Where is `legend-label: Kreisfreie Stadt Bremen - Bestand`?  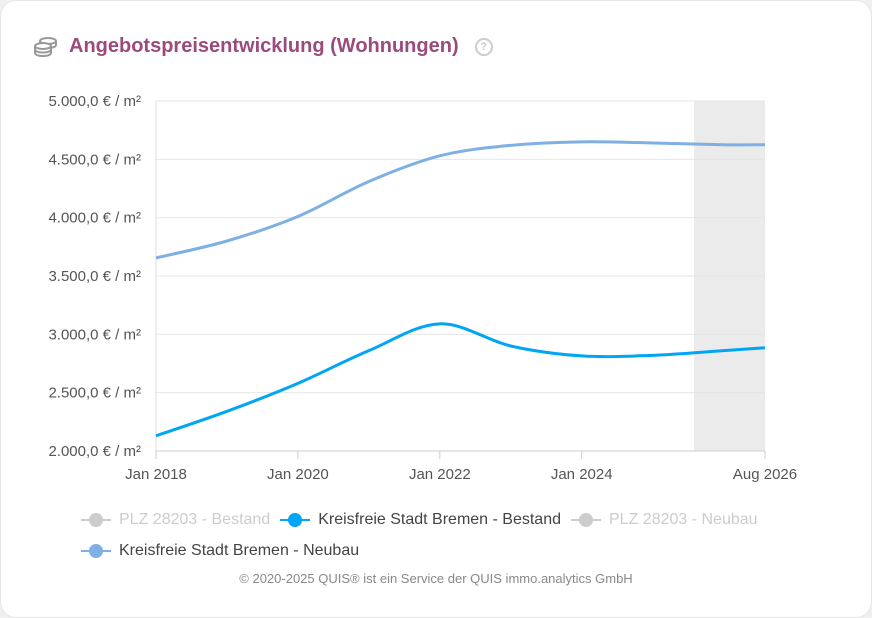
legend-label: Kreisfreie Stadt Bremen - Bestand is located at coordinates (439, 519).